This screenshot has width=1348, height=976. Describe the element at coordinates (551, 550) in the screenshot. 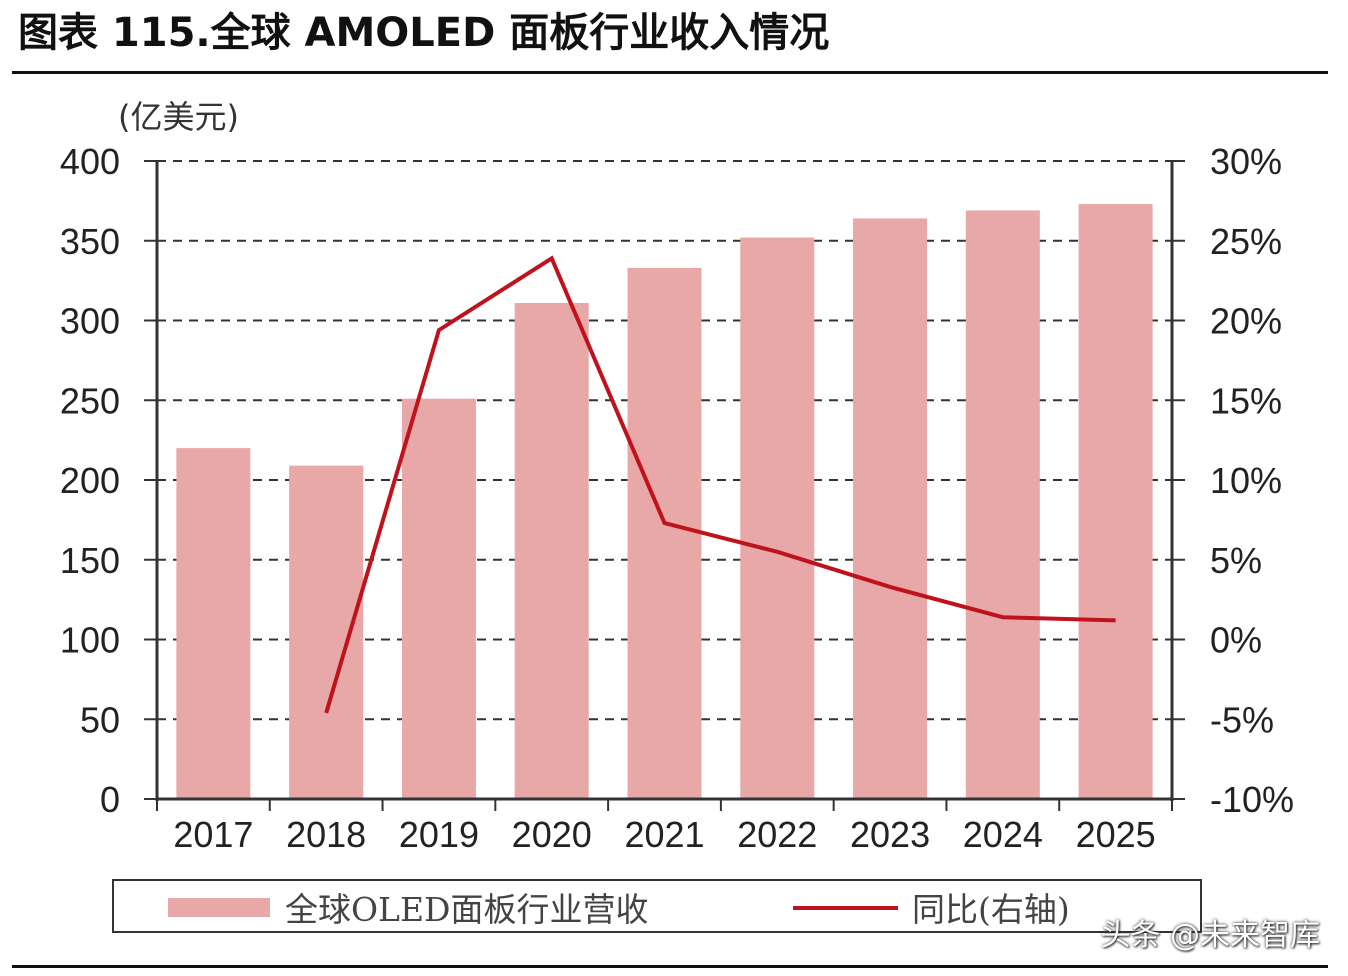

I see `bar-2020` at that location.